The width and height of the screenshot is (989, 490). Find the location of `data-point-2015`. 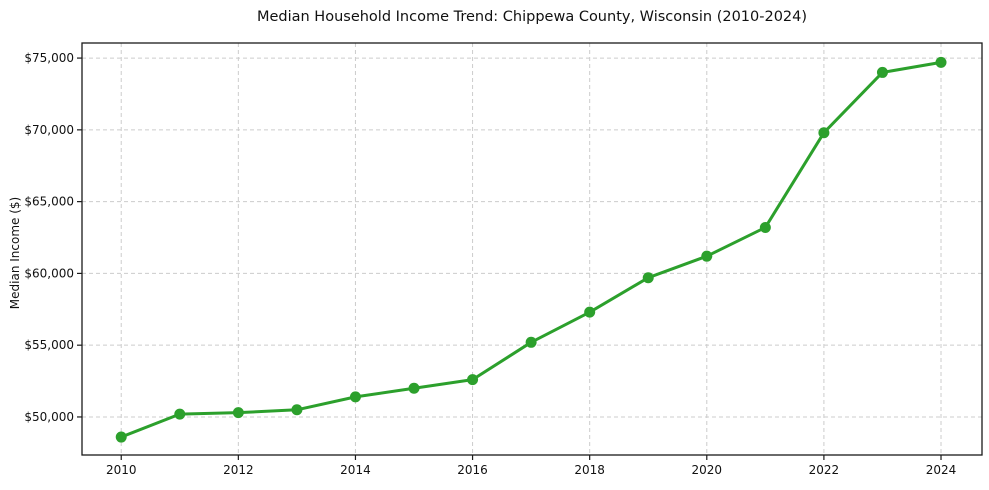

data-point-2015 is located at coordinates (414, 388).